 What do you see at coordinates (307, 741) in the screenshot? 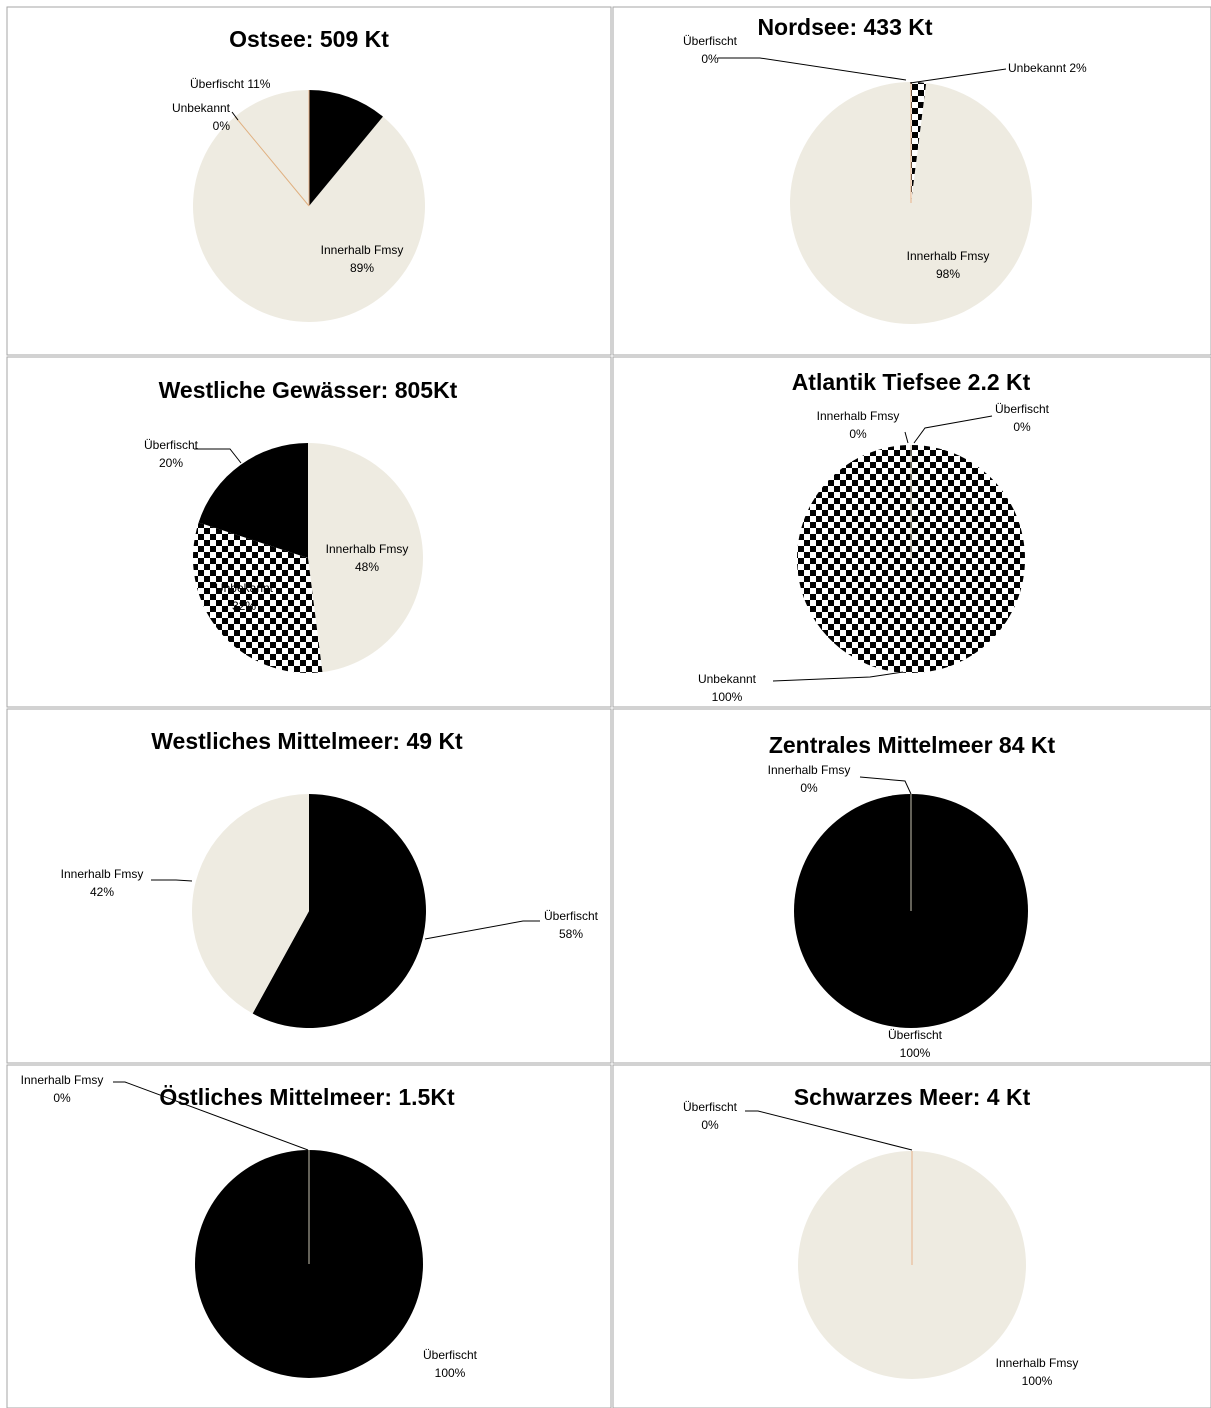
I see `chart-title: Westliches Mittelmeer: 49 Kt` at bounding box center [307, 741].